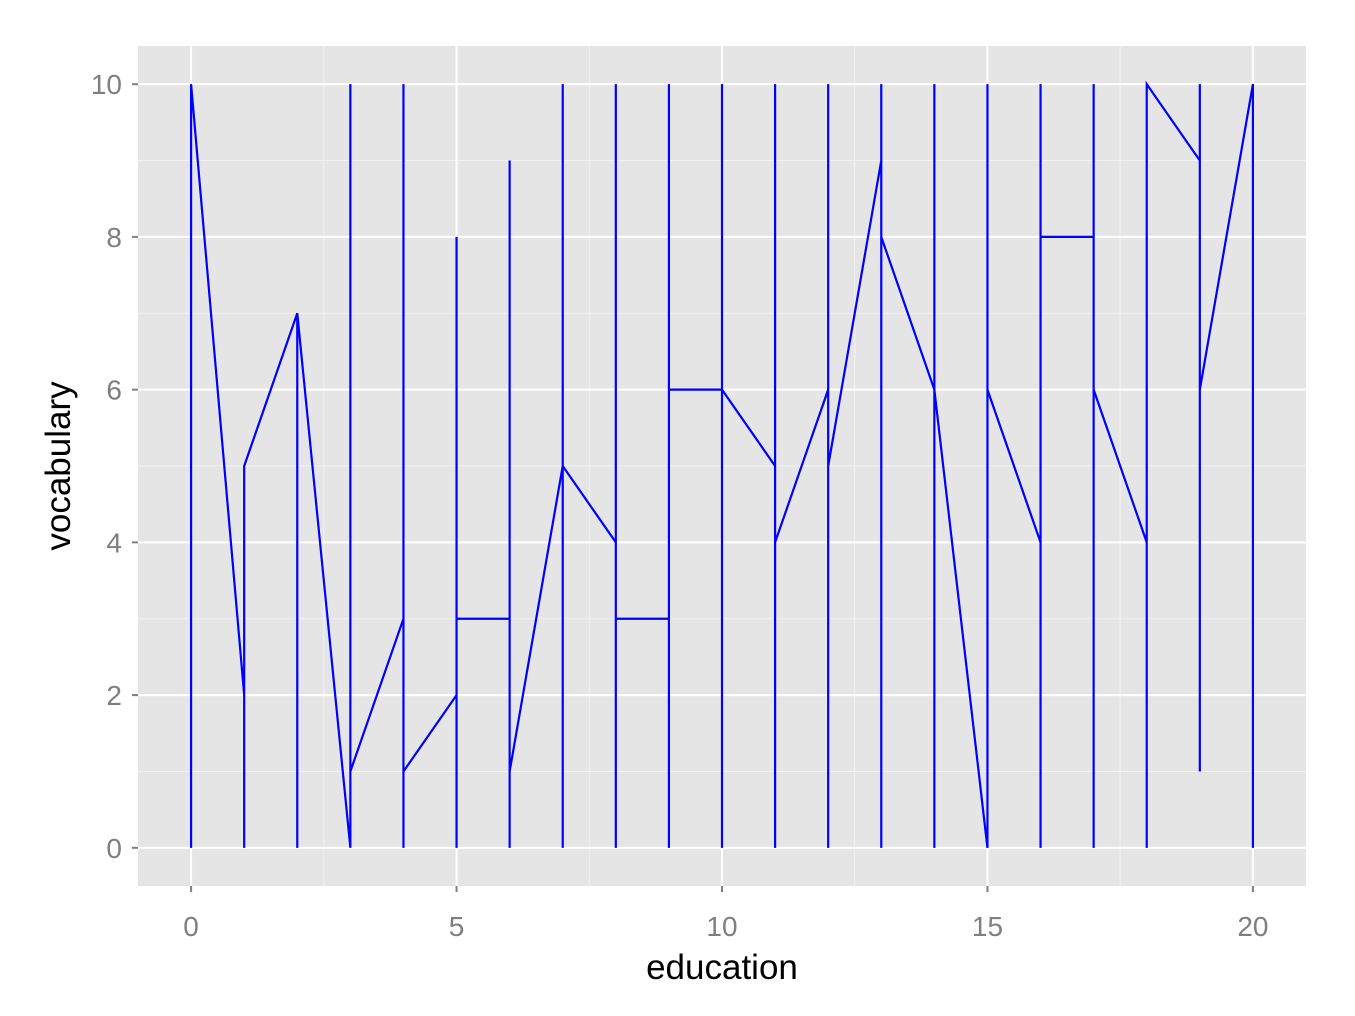 Image resolution: width=1355 pixels, height=1016 pixels. Describe the element at coordinates (722, 967) in the screenshot. I see `x-axis-title: education` at that location.